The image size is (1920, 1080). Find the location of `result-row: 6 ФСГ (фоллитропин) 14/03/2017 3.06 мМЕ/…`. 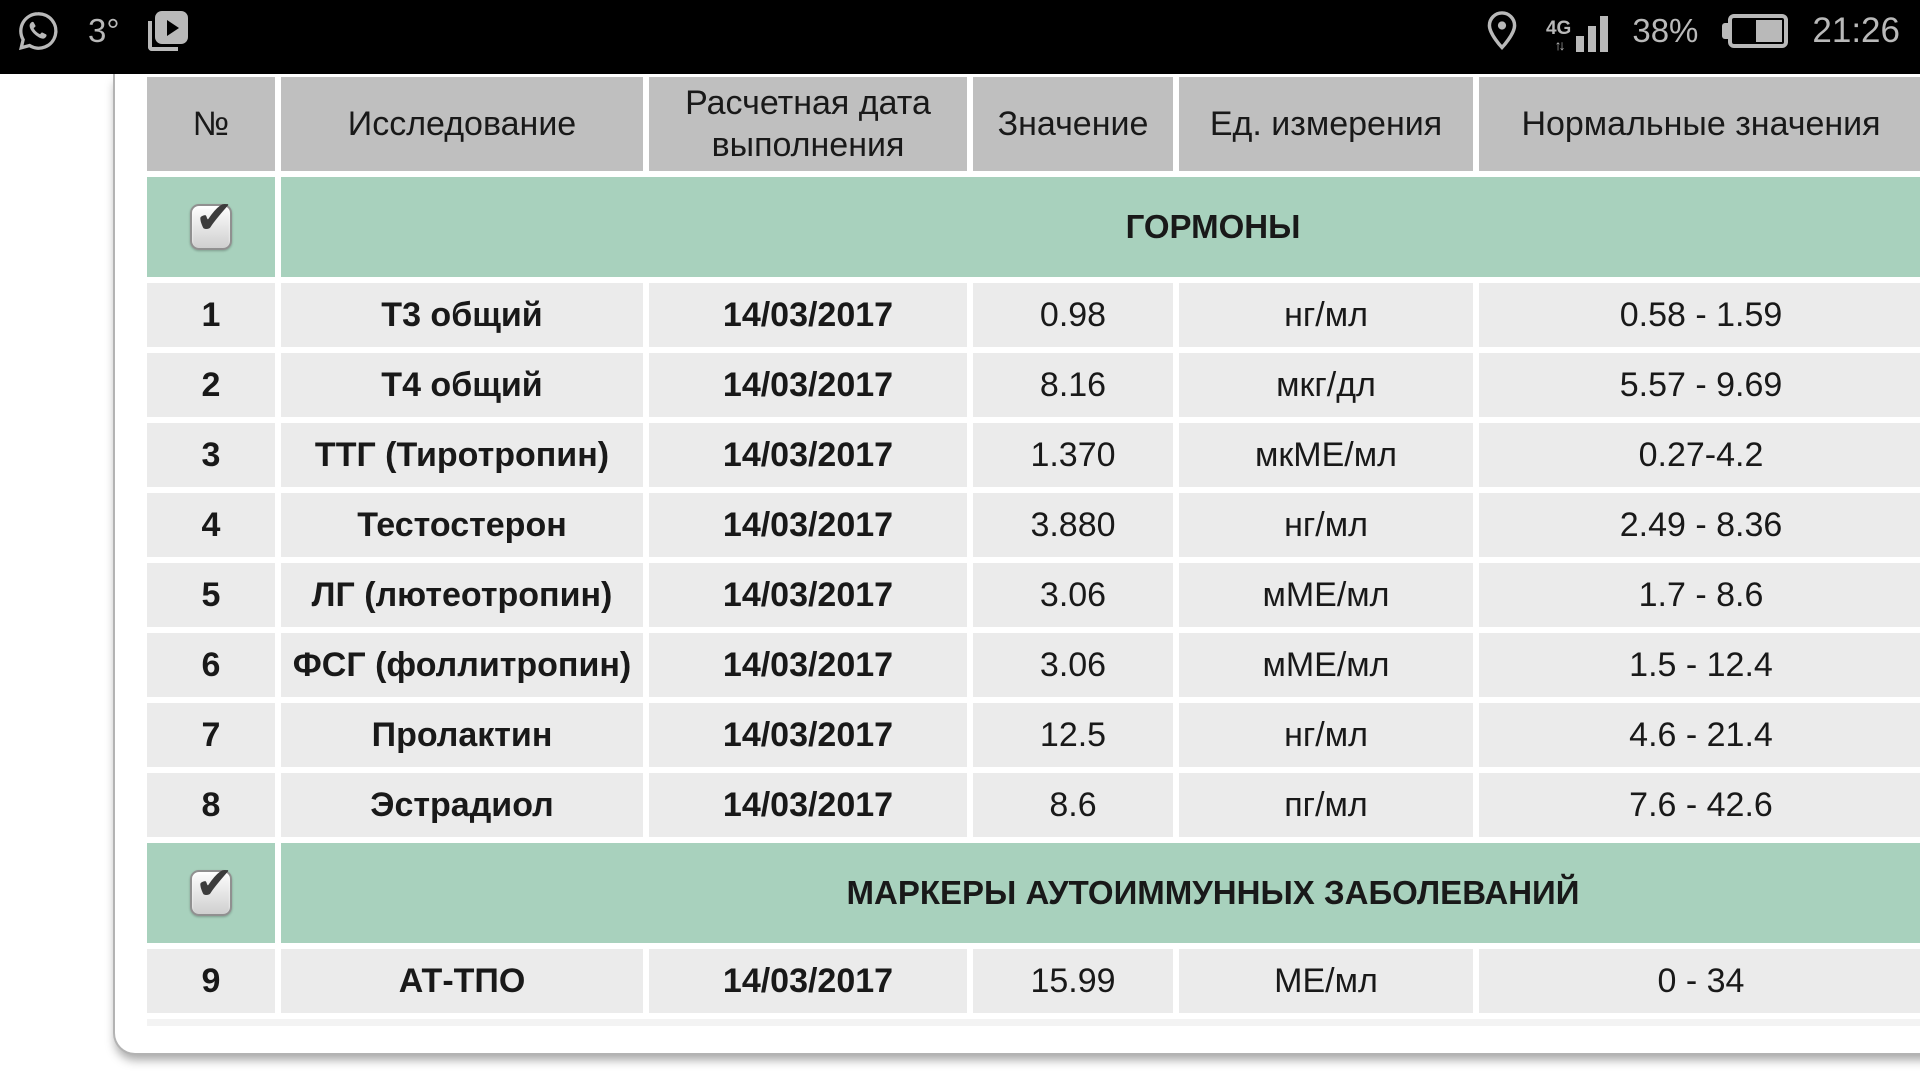

result-row: 6 ФСГ (фоллитропин) 14/03/2017 3.06 мМЕ/… is located at coordinates (1033, 665).